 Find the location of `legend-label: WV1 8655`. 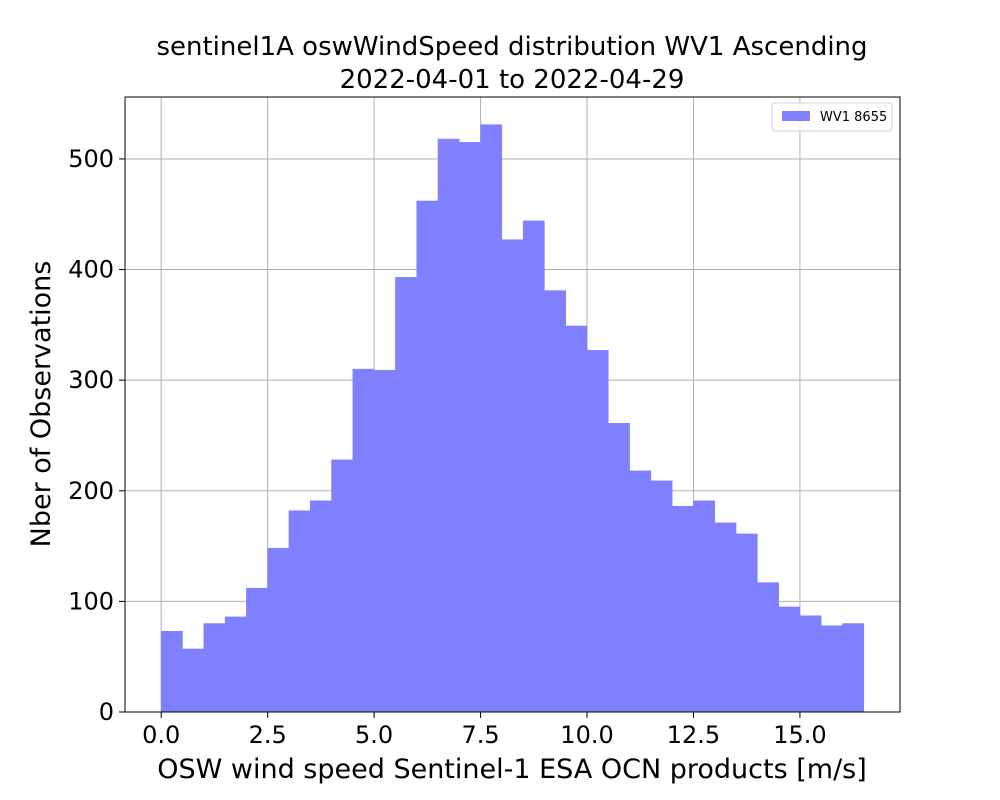

legend-label: WV1 8655 is located at coordinates (853, 117).